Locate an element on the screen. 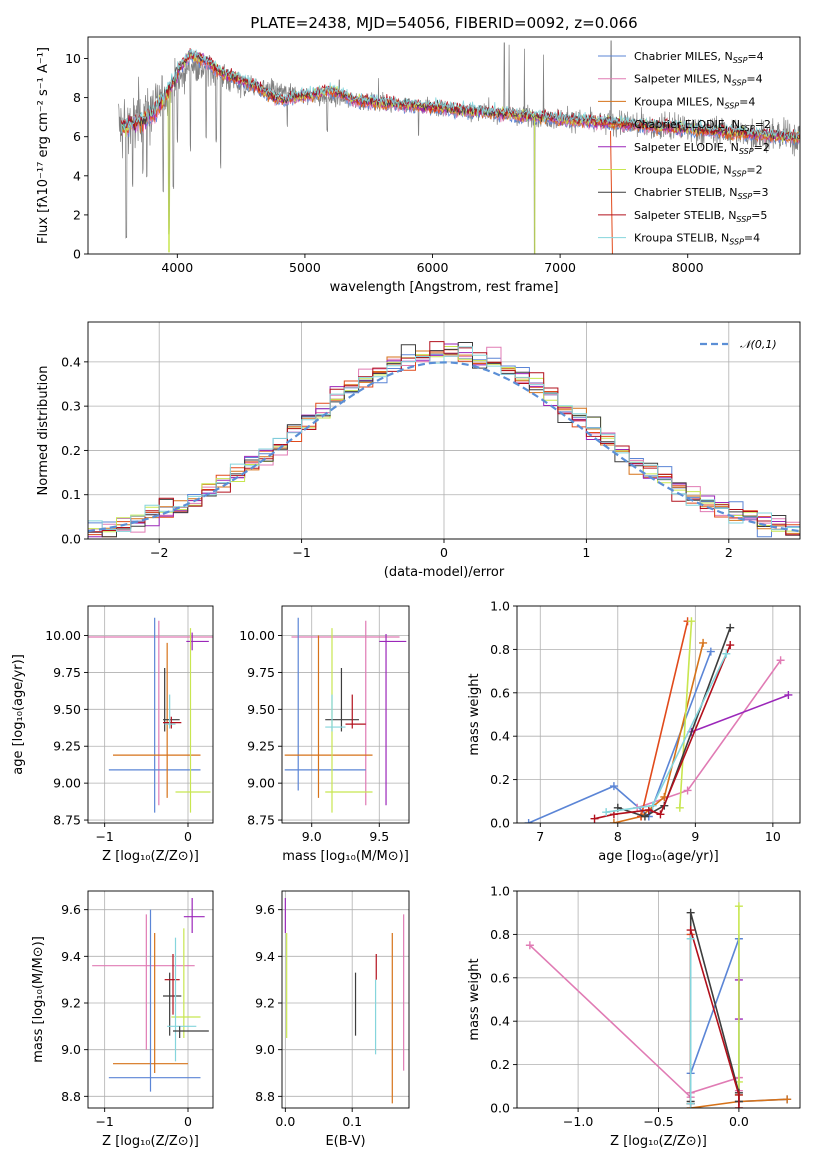 Image resolution: width=819 pixels, height=1170 pixels. x-axis-label: wavelength [Angstrom, rest frame] is located at coordinates (444, 287).